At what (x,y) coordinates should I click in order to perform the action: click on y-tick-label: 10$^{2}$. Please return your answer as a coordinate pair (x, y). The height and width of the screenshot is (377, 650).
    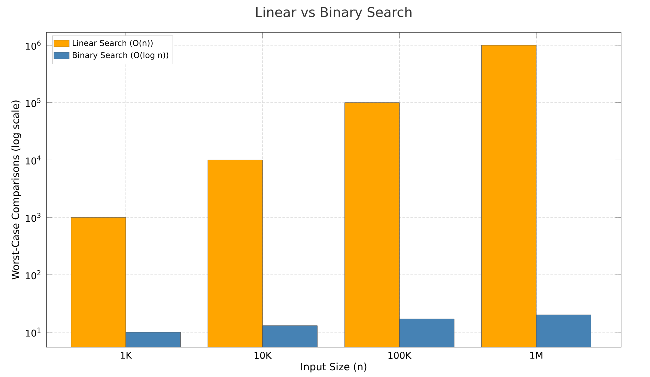
    Looking at the image, I should click on (33, 275).